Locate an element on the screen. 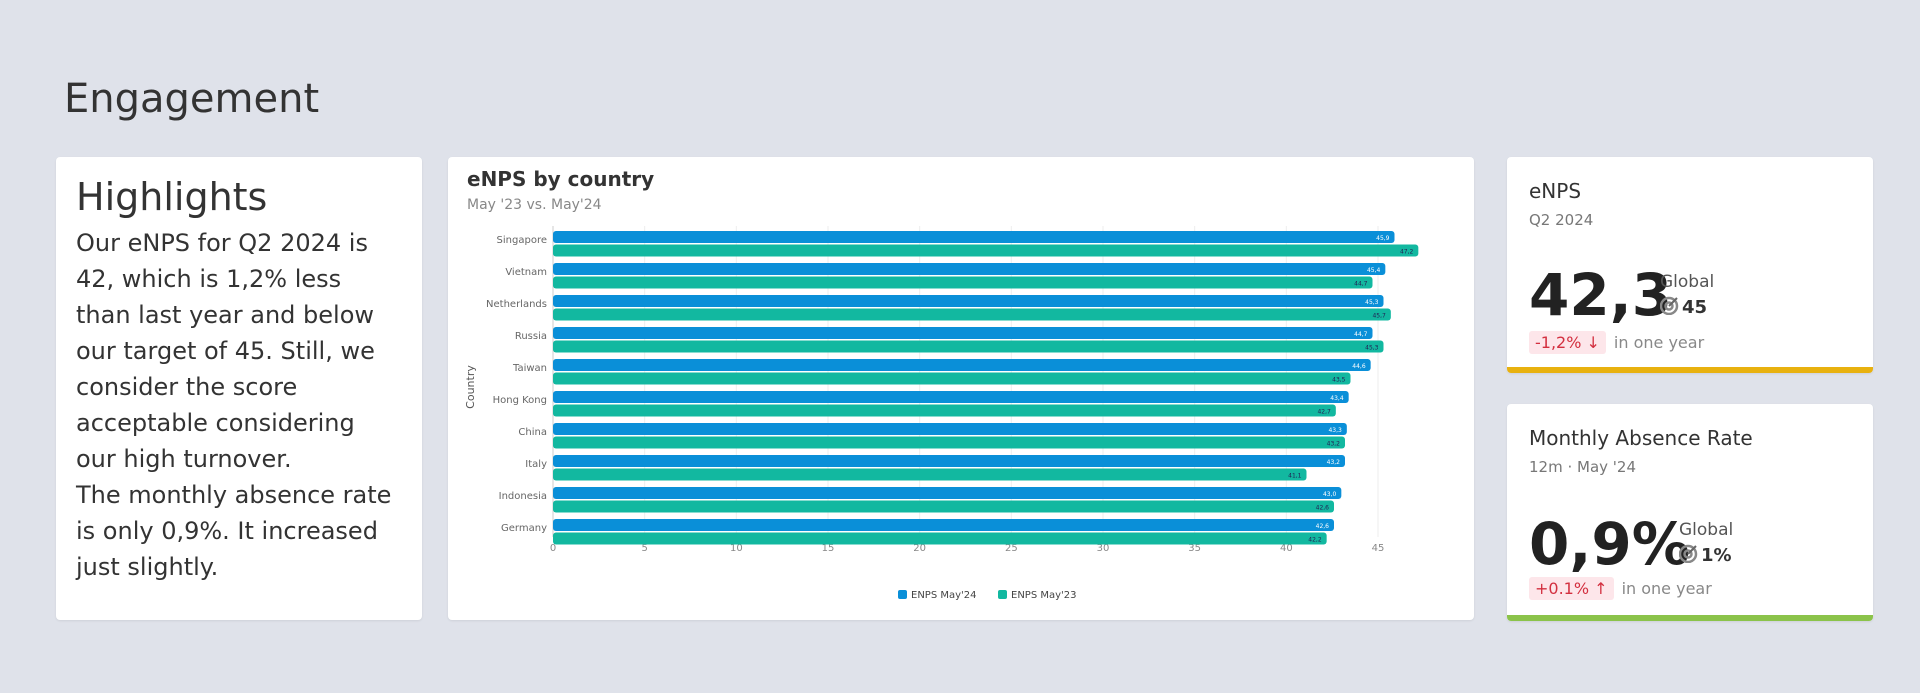 This screenshot has width=1920, height=693. x-tick-label: 35 is located at coordinates (1194, 548).